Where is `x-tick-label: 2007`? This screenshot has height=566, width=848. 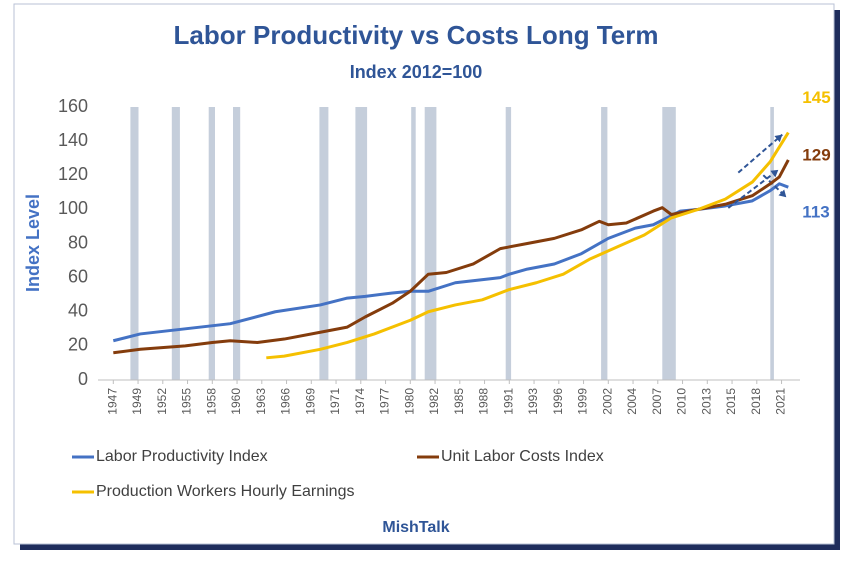 x-tick-label: 2007 is located at coordinates (657, 401).